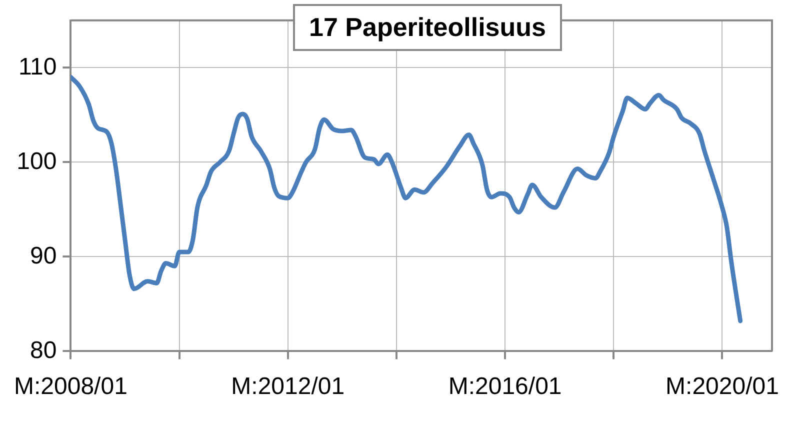 Image resolution: width=812 pixels, height=428 pixels. I want to click on chart-title: 17 Paperiteollisuus, so click(427, 27).